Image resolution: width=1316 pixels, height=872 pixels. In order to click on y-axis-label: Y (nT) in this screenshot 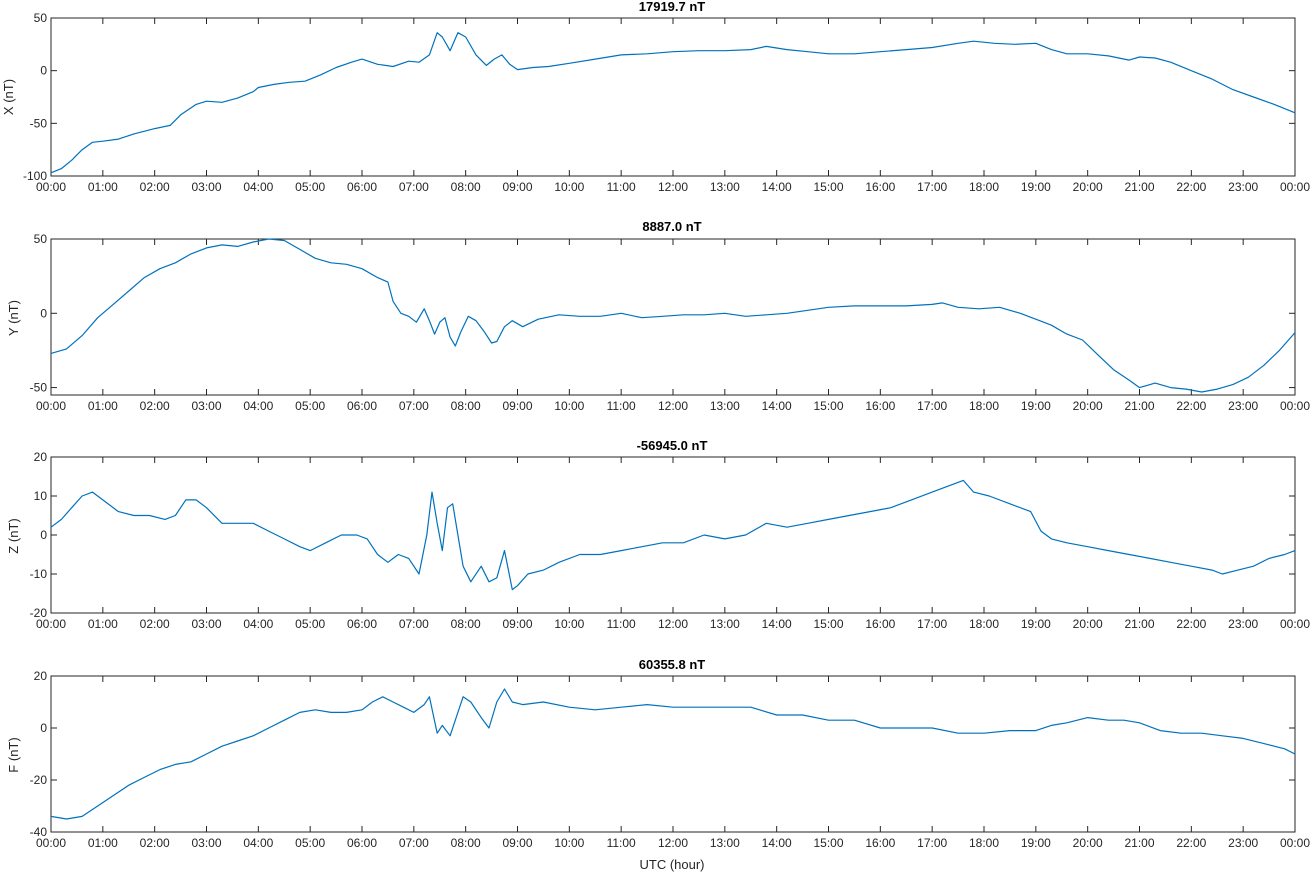, I will do `click(13, 318)`.